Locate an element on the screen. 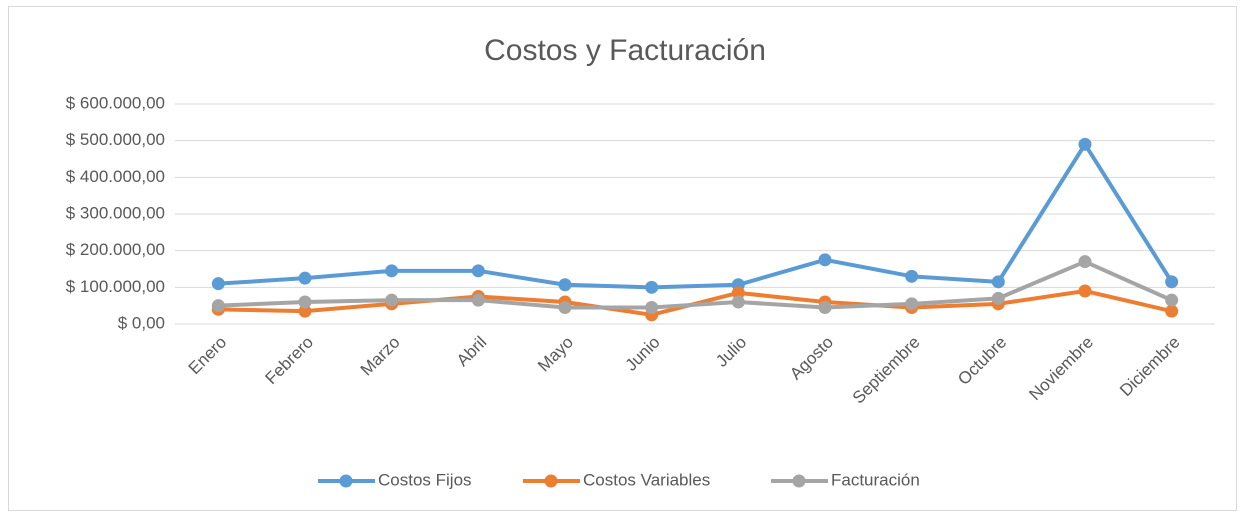 Image resolution: width=1245 pixels, height=517 pixels. y-tick-label: $ 300.000,00 is located at coordinates (115, 212).